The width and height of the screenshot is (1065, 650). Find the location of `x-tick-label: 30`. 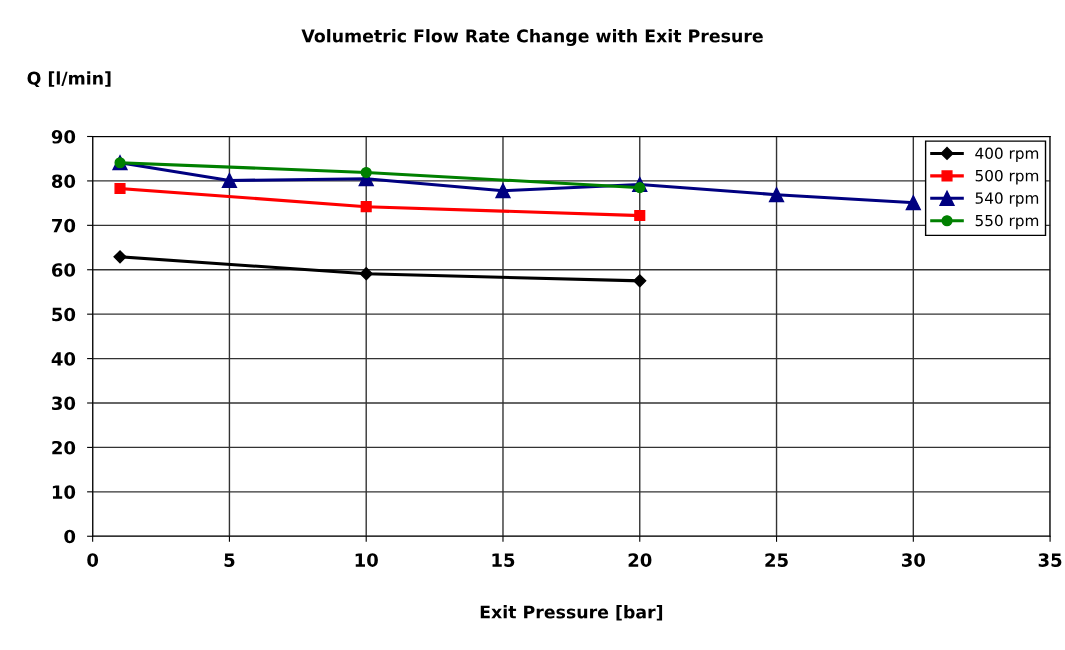

x-tick-label: 30 is located at coordinates (913, 560).